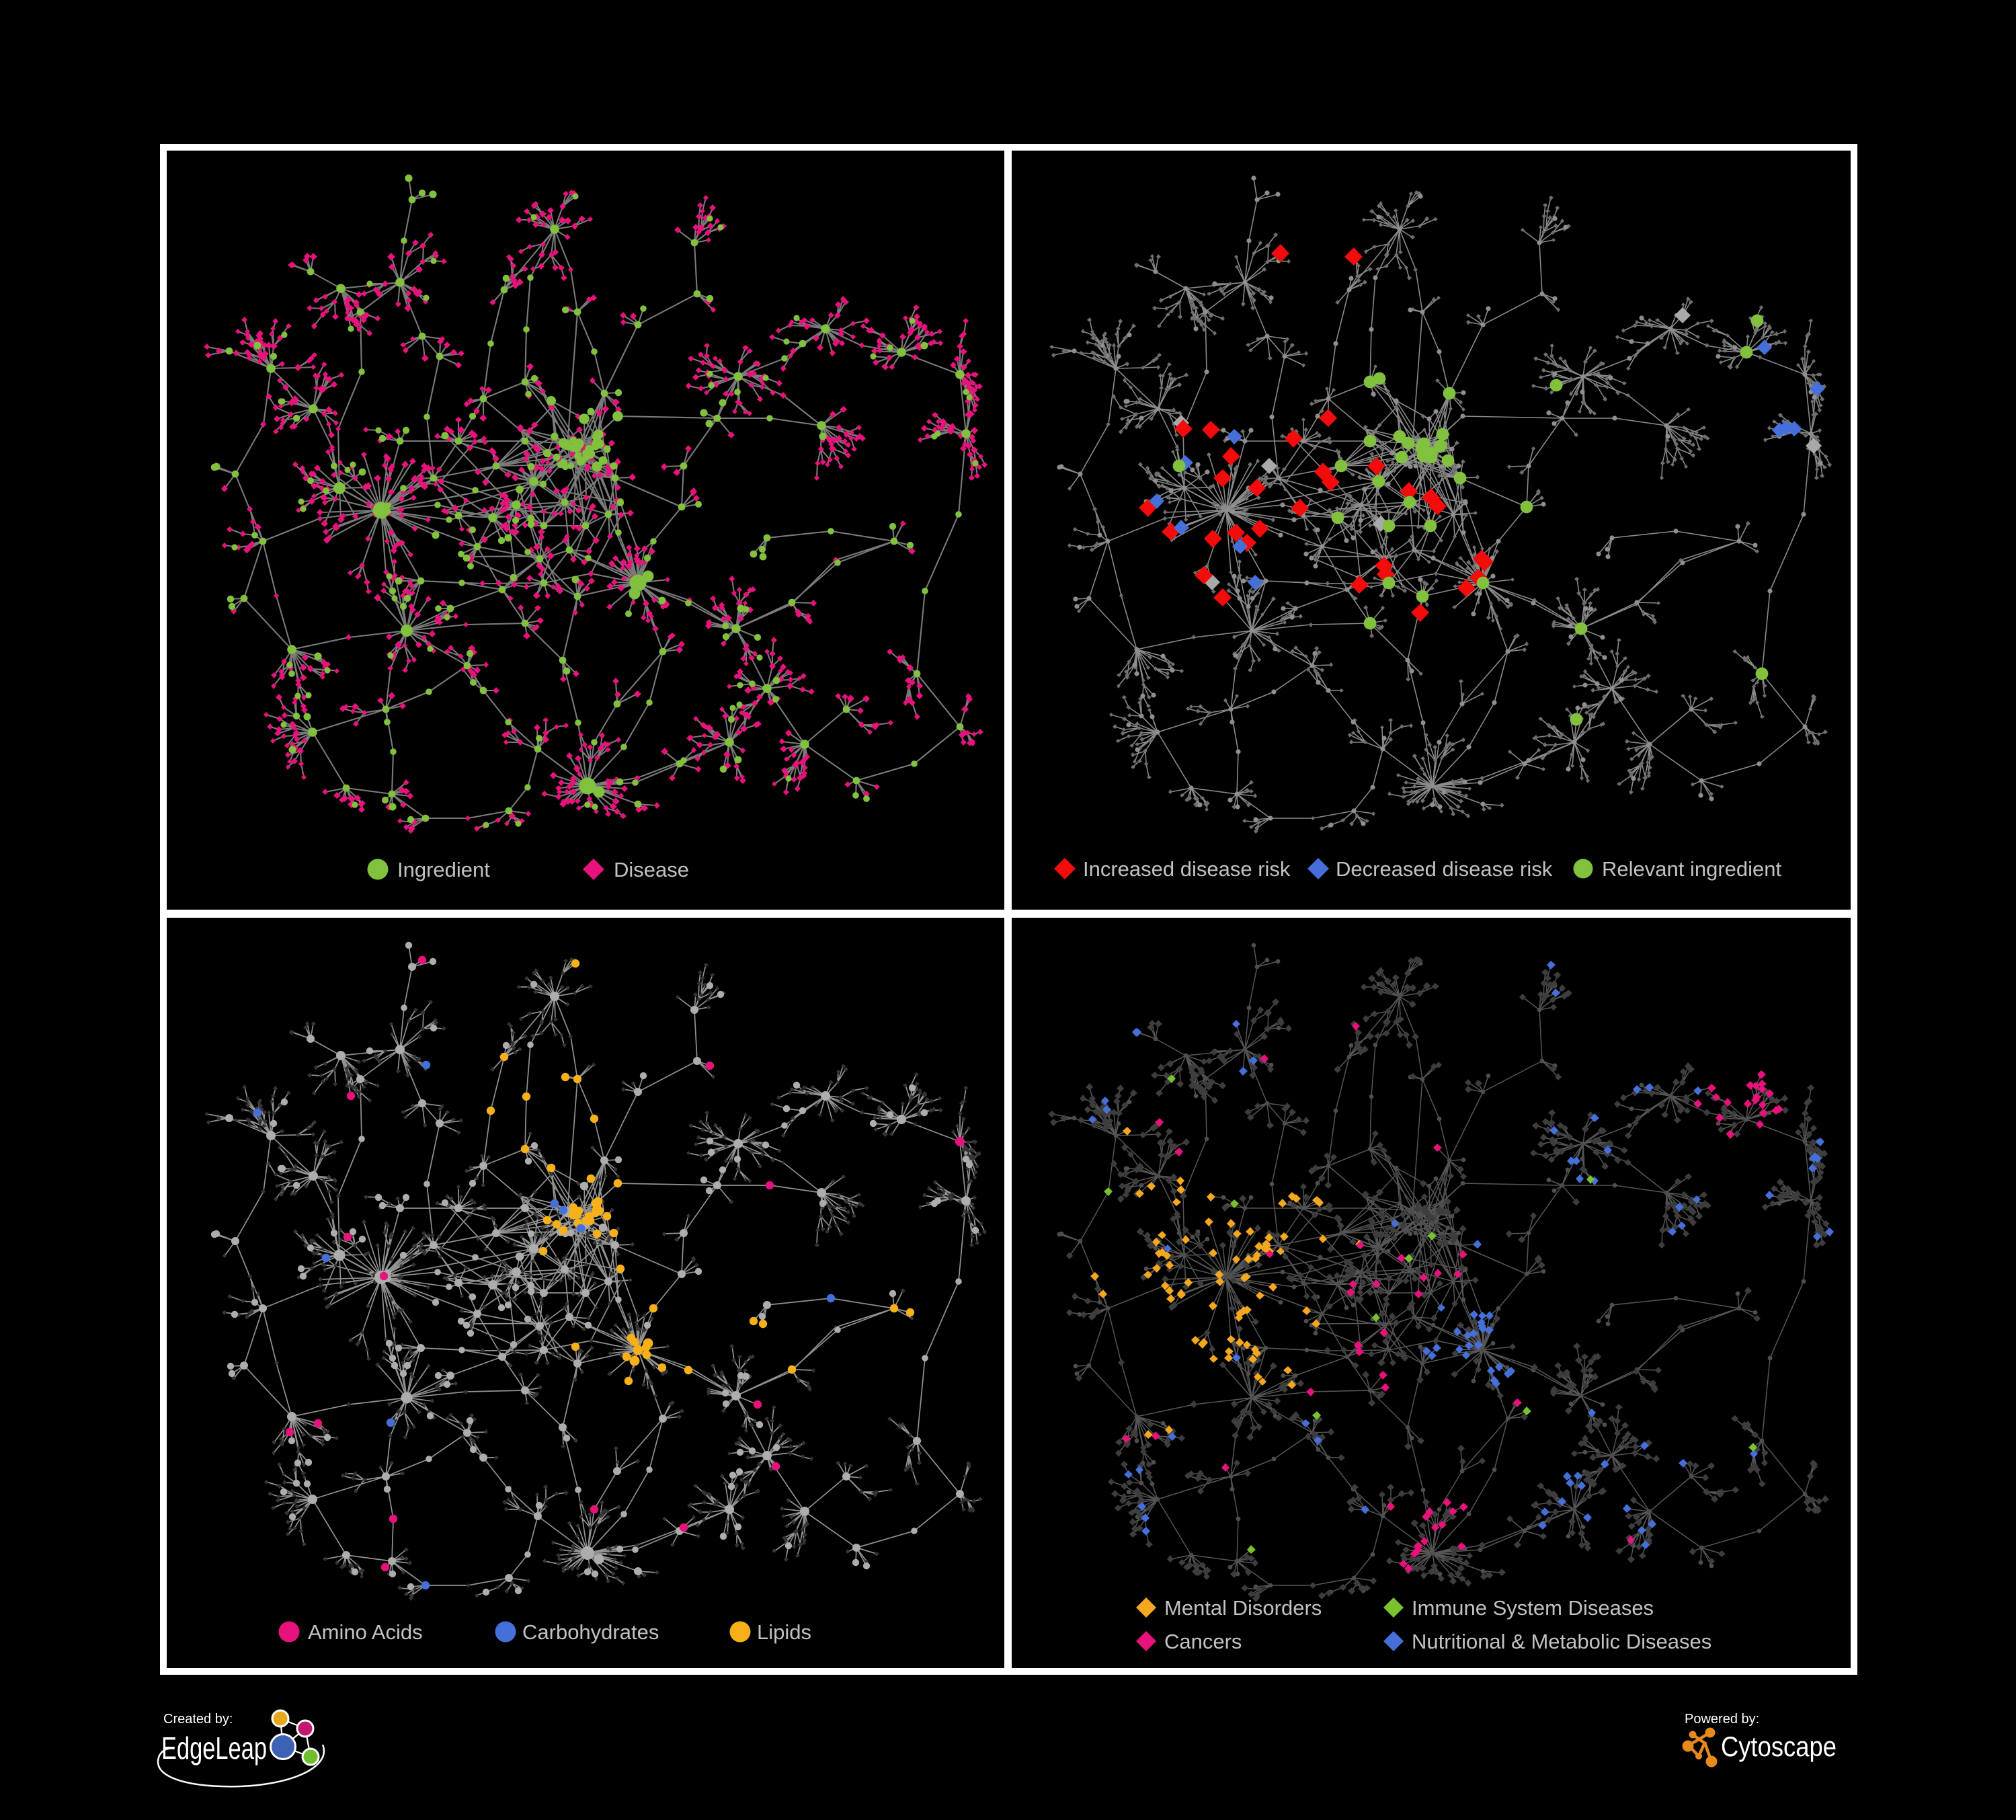 The image size is (2016, 1820). I want to click on svg-text: Cytoscape, so click(1779, 1746).